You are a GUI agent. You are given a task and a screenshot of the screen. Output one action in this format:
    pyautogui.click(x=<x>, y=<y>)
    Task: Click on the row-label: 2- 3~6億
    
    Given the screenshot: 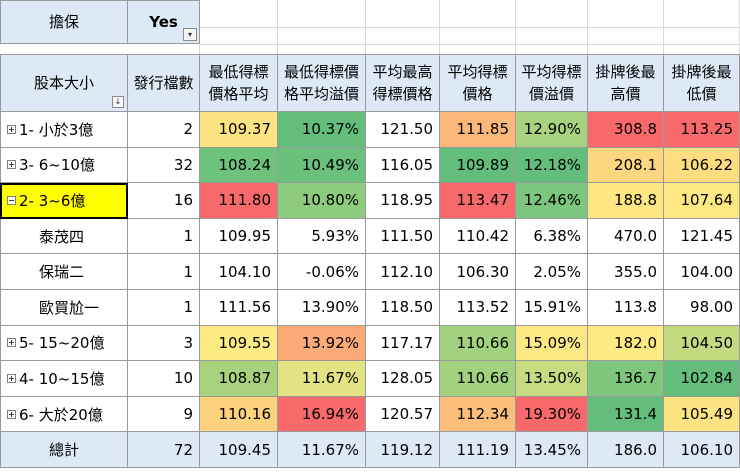 What is the action you would take?
    pyautogui.click(x=64, y=201)
    